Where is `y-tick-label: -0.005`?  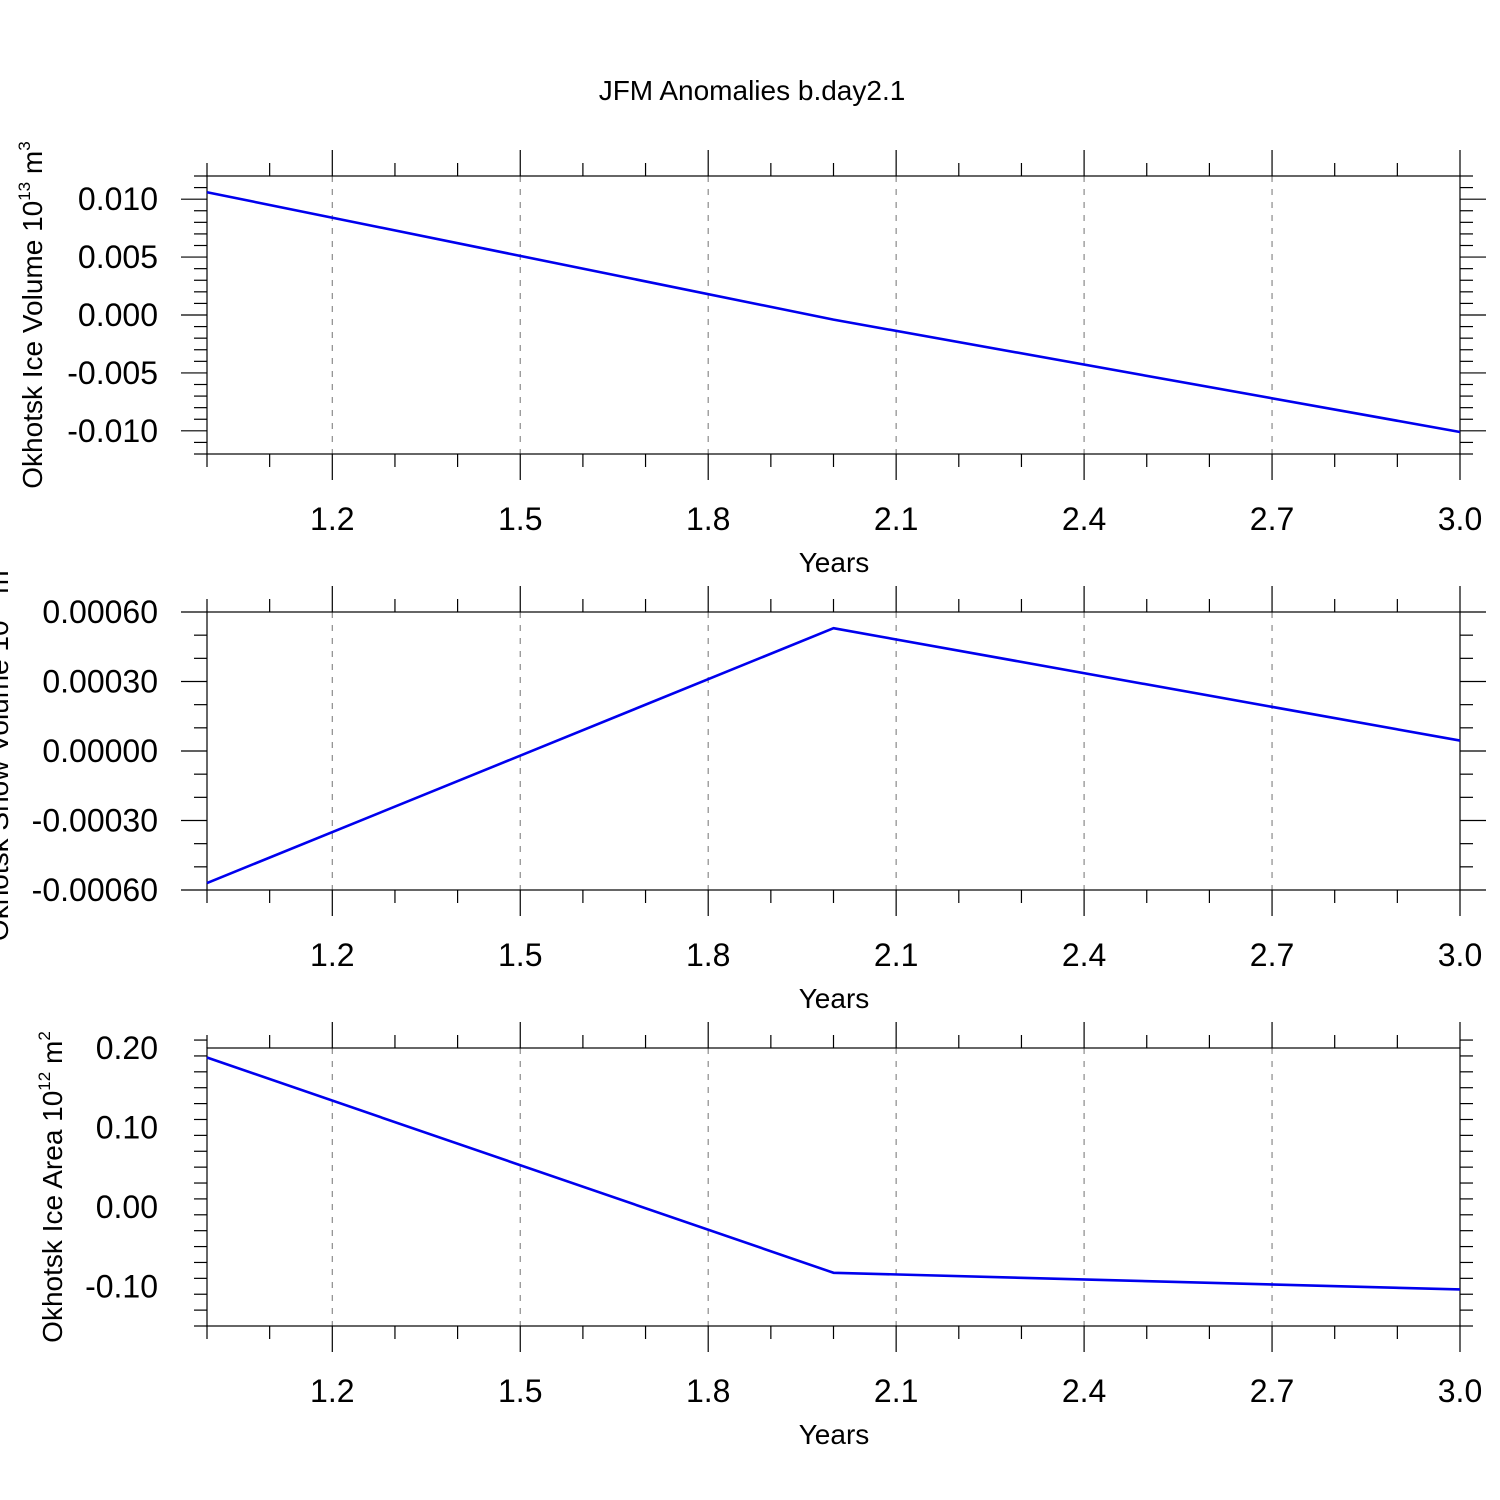
y-tick-label: -0.005 is located at coordinates (112, 373).